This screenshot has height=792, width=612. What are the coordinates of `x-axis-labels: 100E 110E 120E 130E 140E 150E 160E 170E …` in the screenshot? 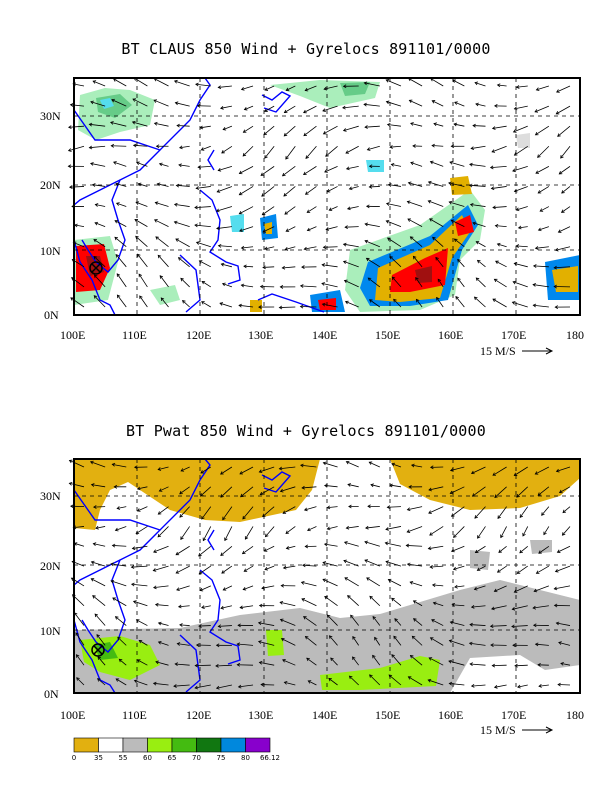 It's located at (322, 335).